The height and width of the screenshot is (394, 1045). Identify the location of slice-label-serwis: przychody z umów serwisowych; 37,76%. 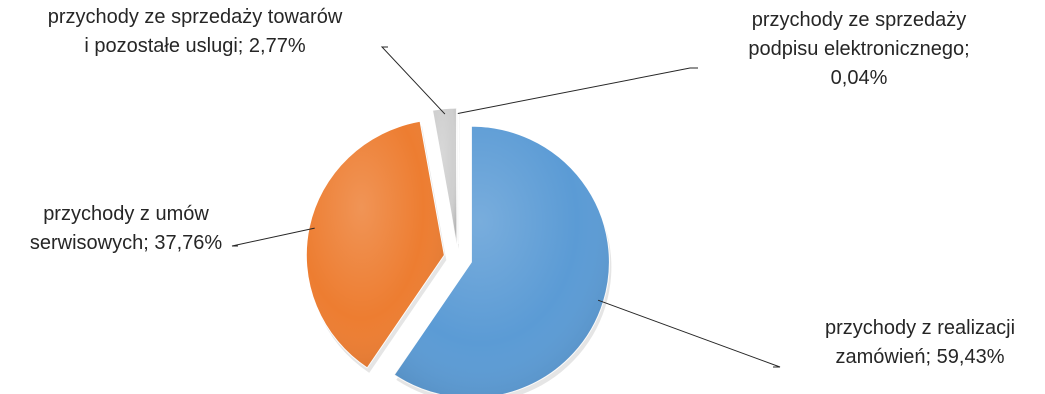
(126, 229).